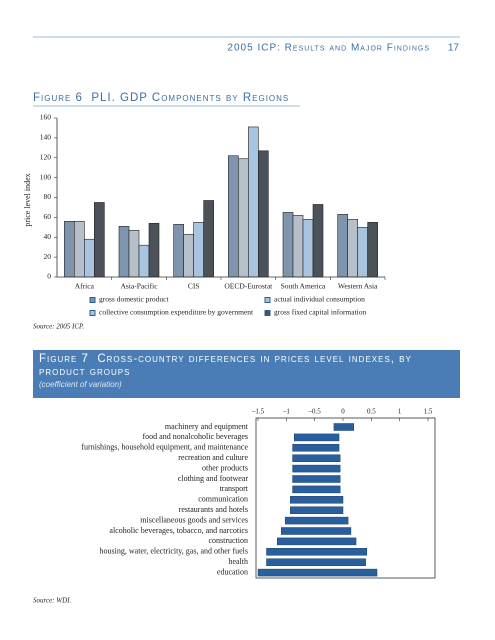 The width and height of the screenshot is (495, 640). Describe the element at coordinates (48, 216) in the screenshot. I see `y-tick-label: 60` at that location.